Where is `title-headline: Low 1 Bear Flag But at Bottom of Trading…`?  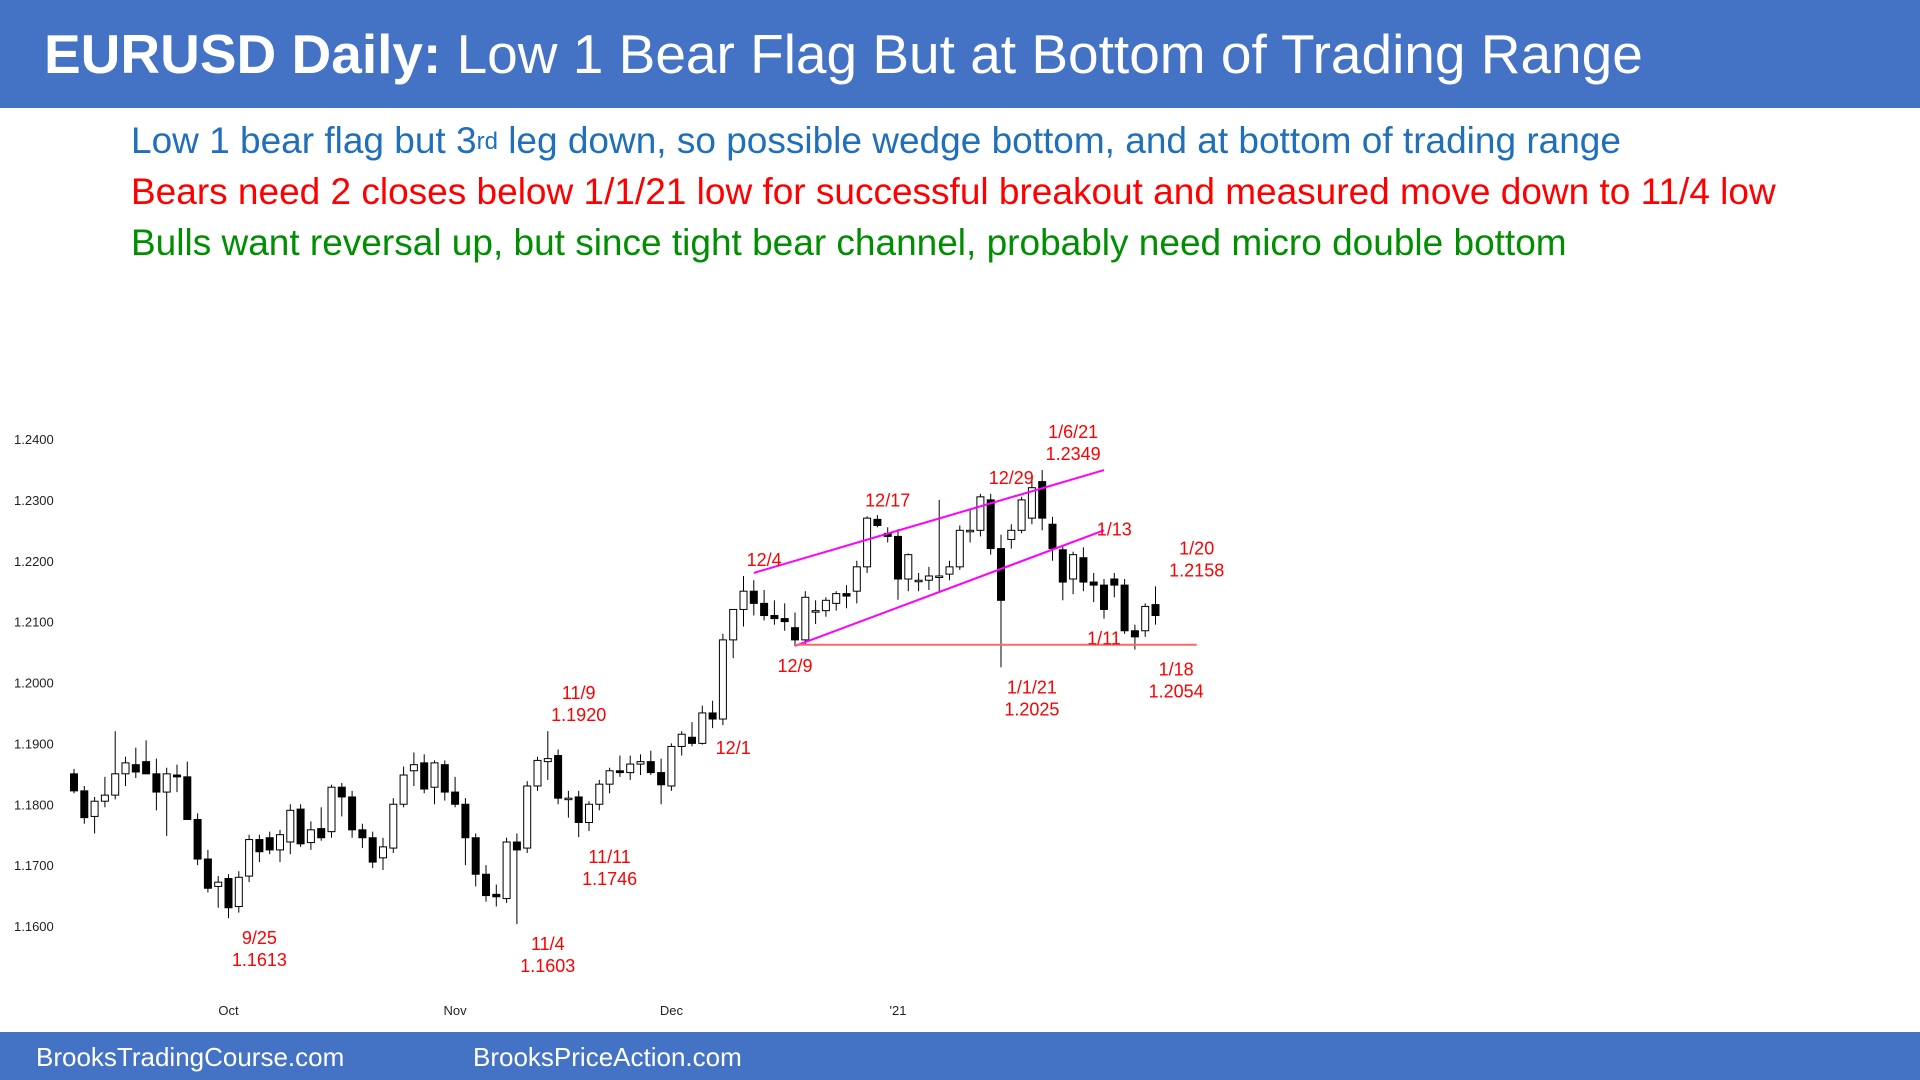
title-headline: Low 1 Bear Flag But at Bottom of Trading… is located at coordinates (1042, 54).